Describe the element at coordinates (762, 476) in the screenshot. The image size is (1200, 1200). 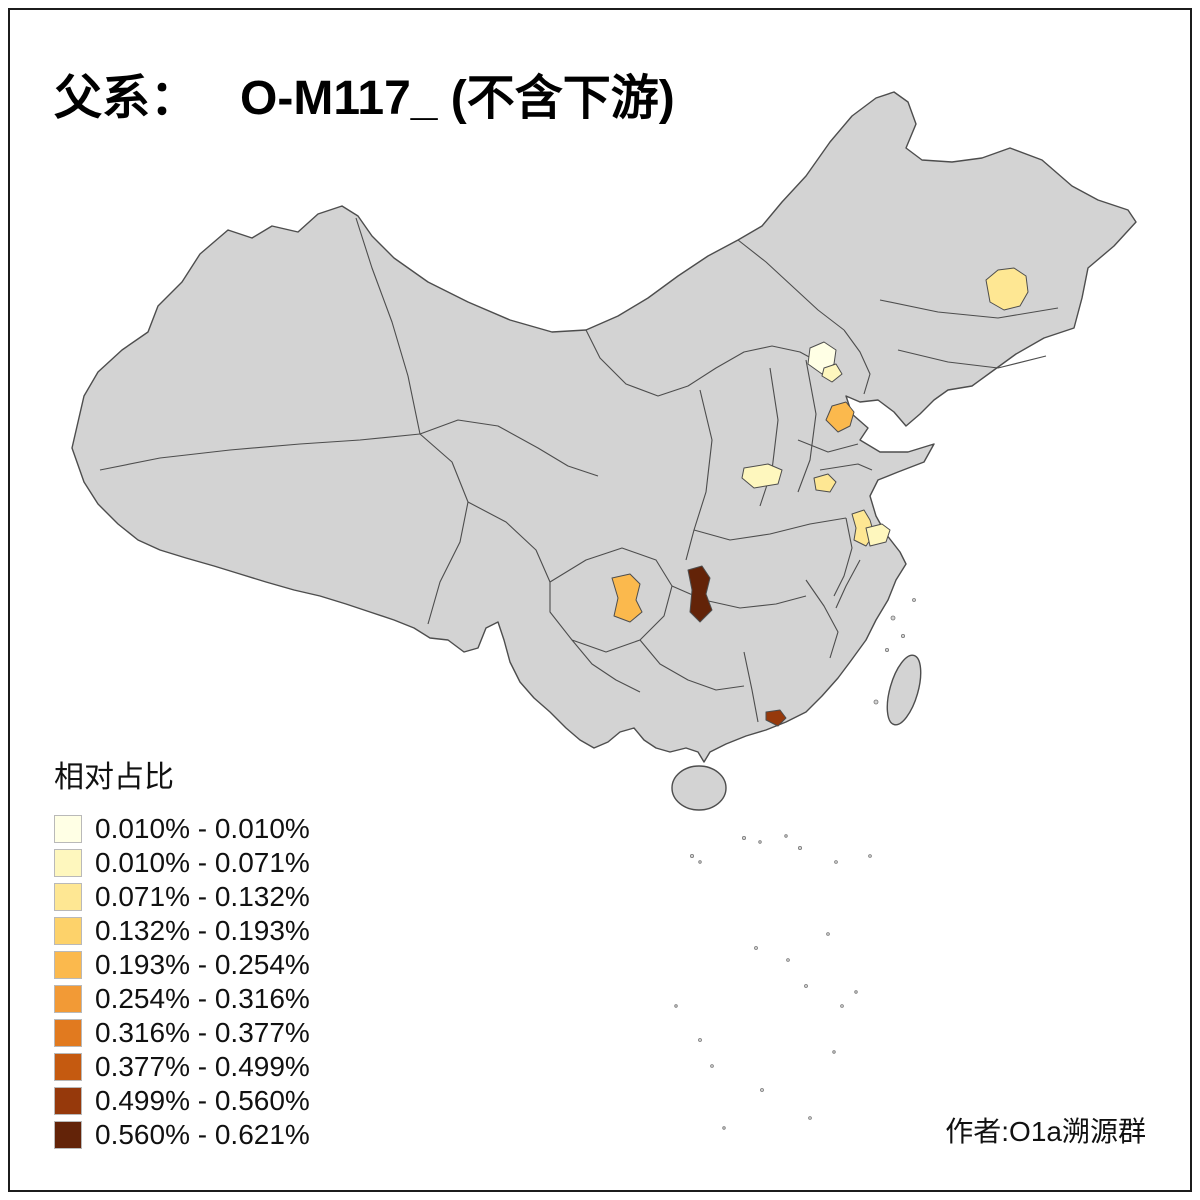
I see `region-henan-west-highlight` at that location.